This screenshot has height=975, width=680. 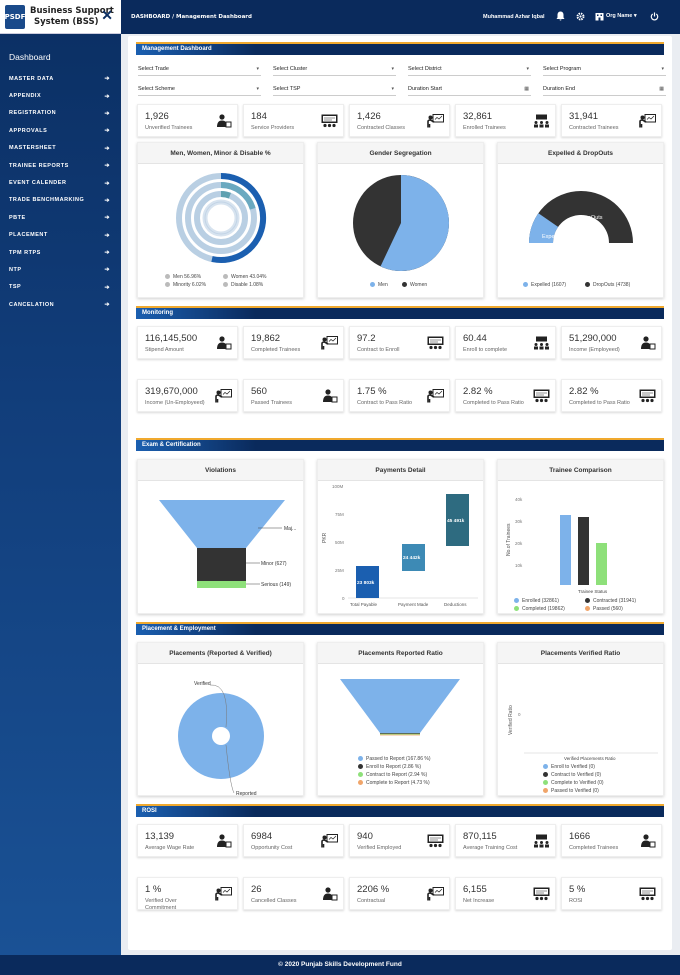 What do you see at coordinates (221, 564) in the screenshot?
I see `funnel-minor` at bounding box center [221, 564].